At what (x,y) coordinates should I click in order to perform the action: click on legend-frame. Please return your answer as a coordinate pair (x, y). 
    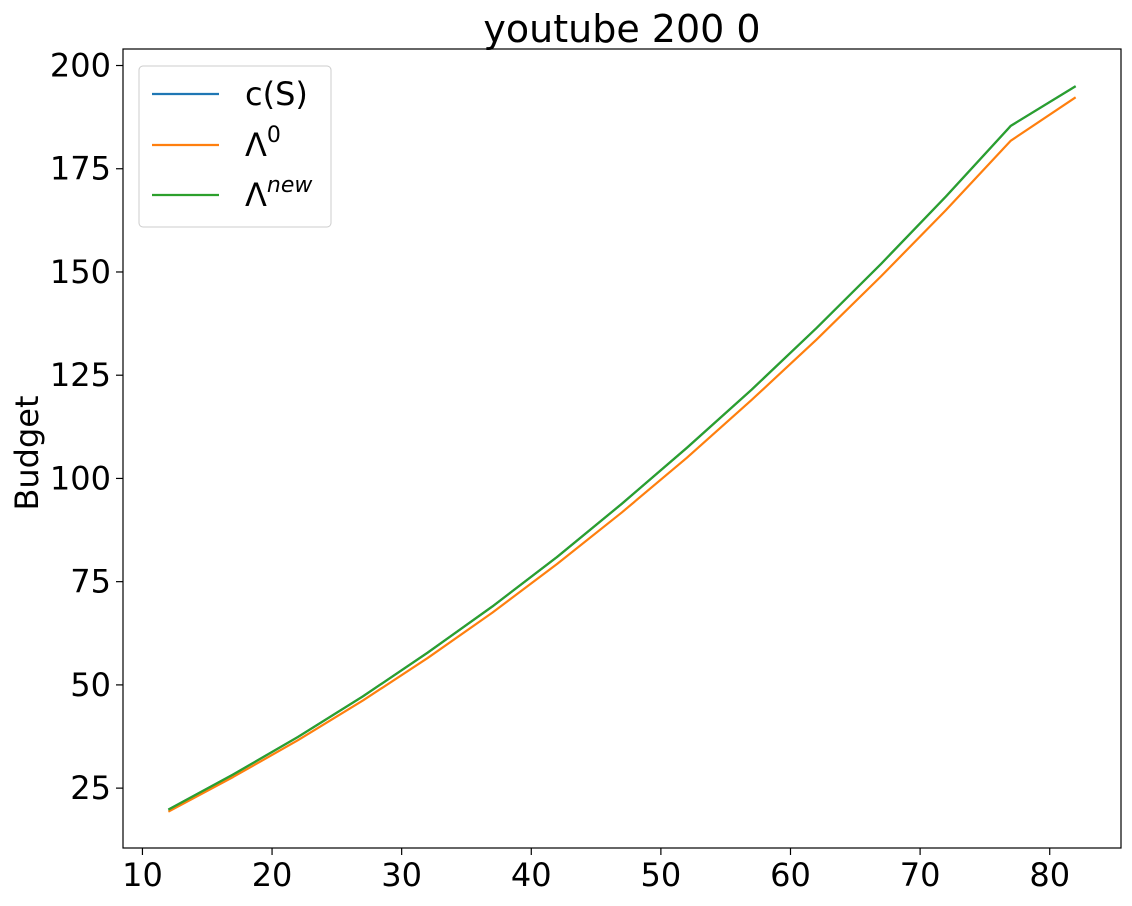
    Looking at the image, I should click on (235, 146).